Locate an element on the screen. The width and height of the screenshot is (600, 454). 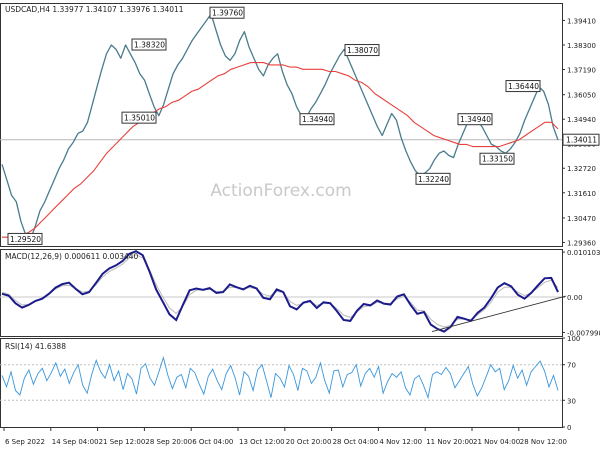
price-axis-label: 1.39410 is located at coordinates (581, 21).